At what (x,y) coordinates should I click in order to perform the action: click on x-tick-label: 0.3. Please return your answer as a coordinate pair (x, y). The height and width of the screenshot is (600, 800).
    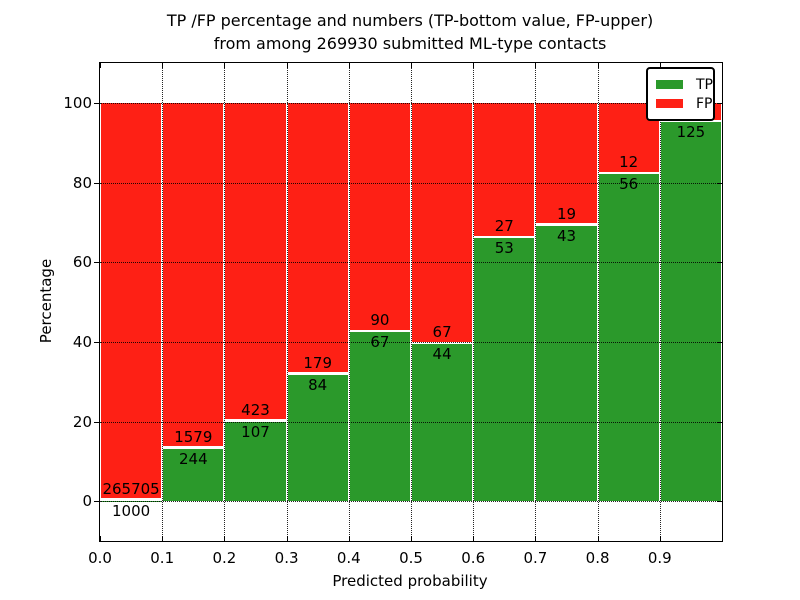
    Looking at the image, I should click on (286, 558).